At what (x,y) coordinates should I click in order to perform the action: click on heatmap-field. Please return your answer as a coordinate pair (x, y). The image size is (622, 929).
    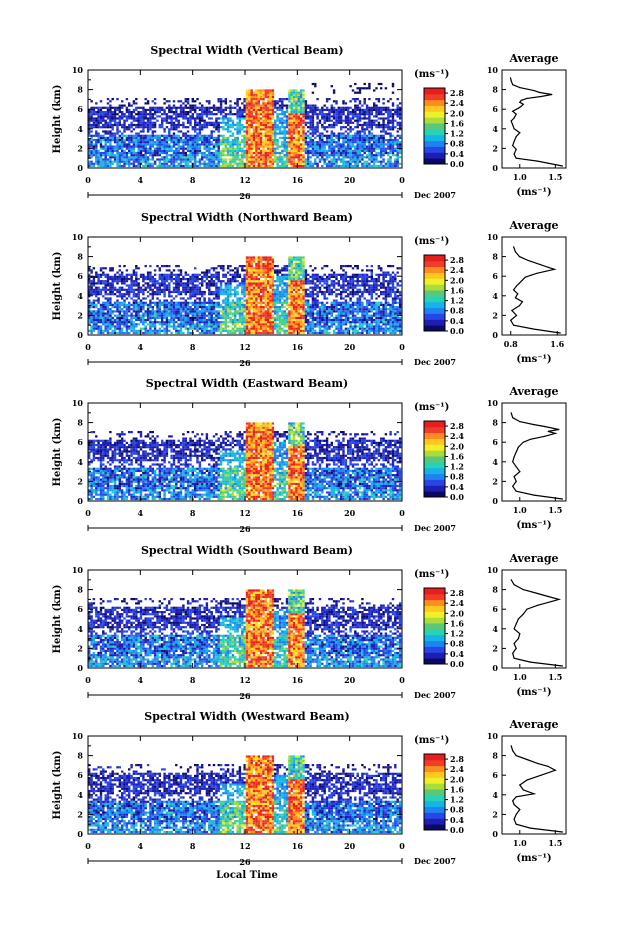
    Looking at the image, I should click on (245, 125).